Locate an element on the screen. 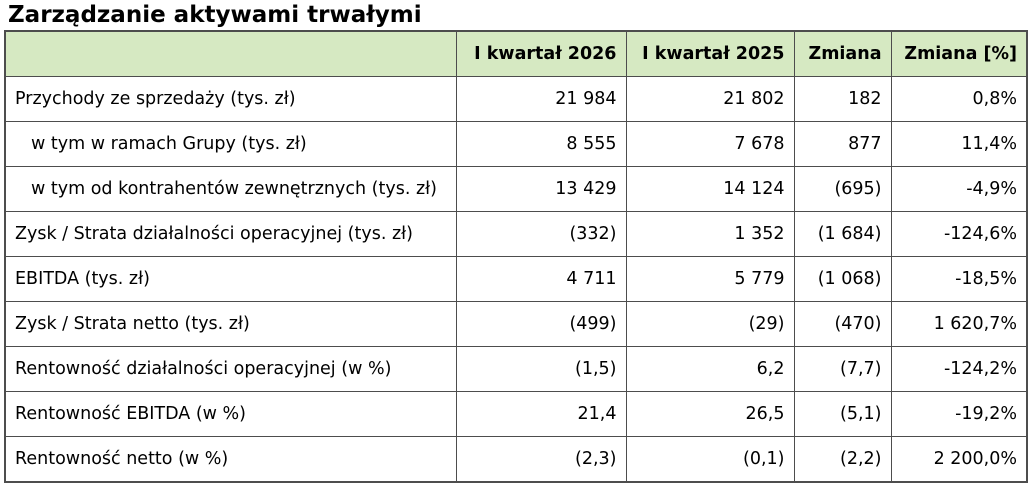  cell-change-percent: 11,4% is located at coordinates (959, 144).